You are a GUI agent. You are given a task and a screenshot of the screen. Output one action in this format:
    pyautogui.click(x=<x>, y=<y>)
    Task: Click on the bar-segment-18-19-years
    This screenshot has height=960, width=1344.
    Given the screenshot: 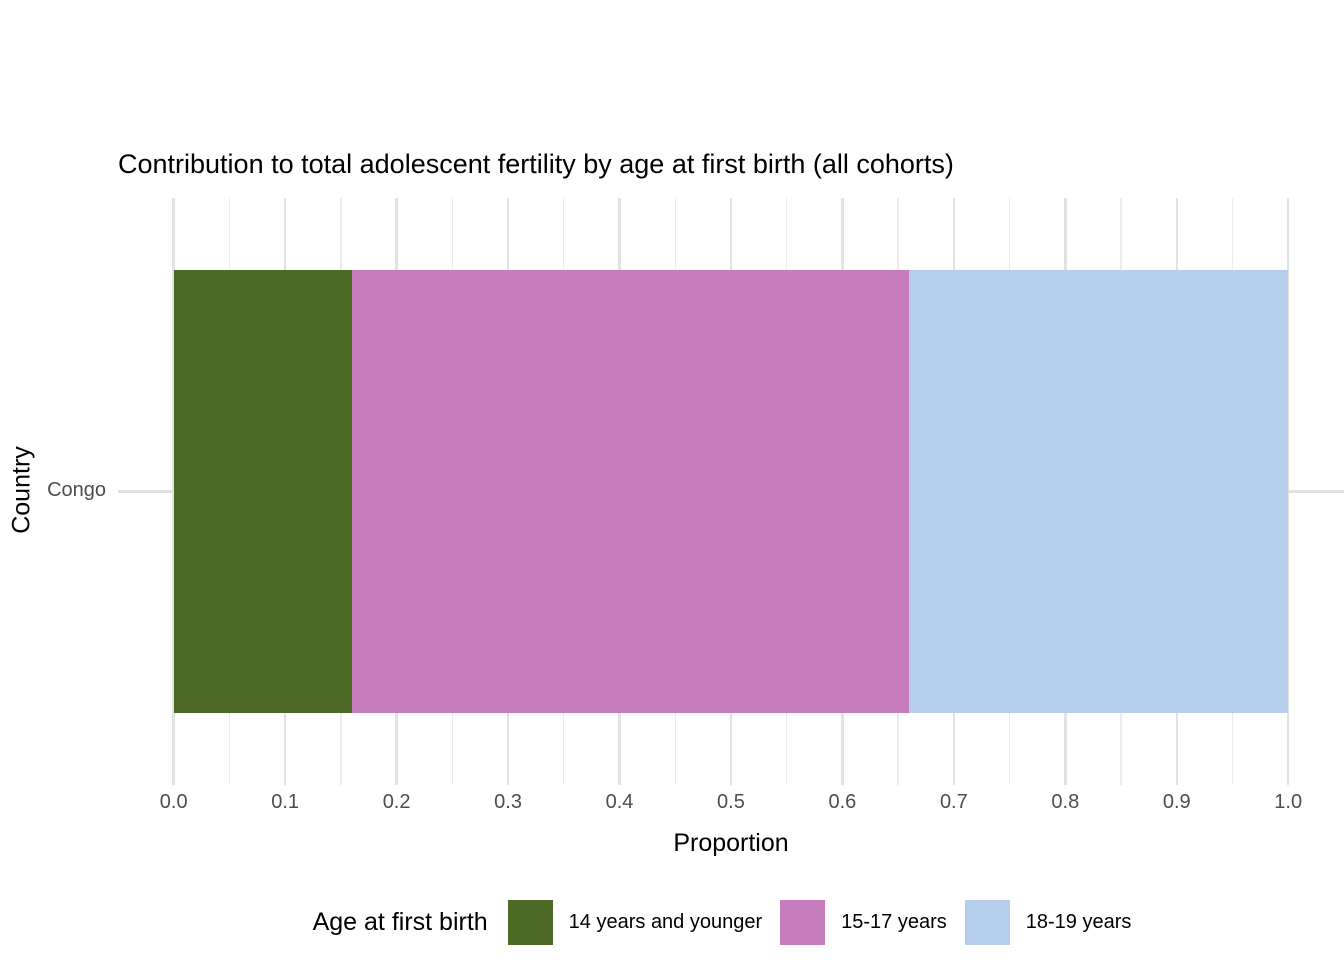 What is the action you would take?
    pyautogui.click(x=1099, y=491)
    